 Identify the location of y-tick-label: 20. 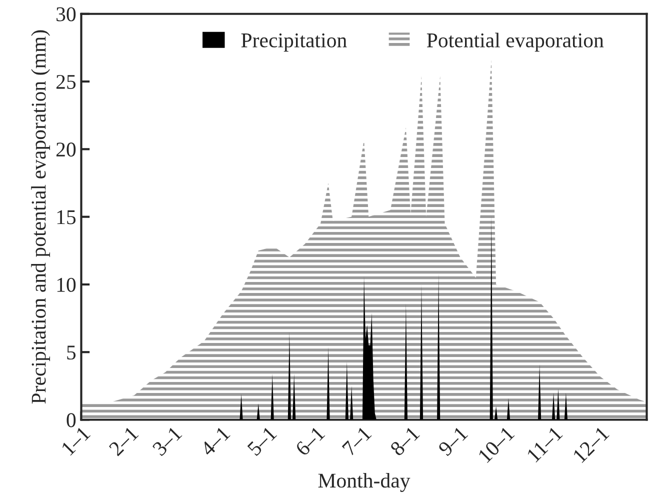
(66, 149).